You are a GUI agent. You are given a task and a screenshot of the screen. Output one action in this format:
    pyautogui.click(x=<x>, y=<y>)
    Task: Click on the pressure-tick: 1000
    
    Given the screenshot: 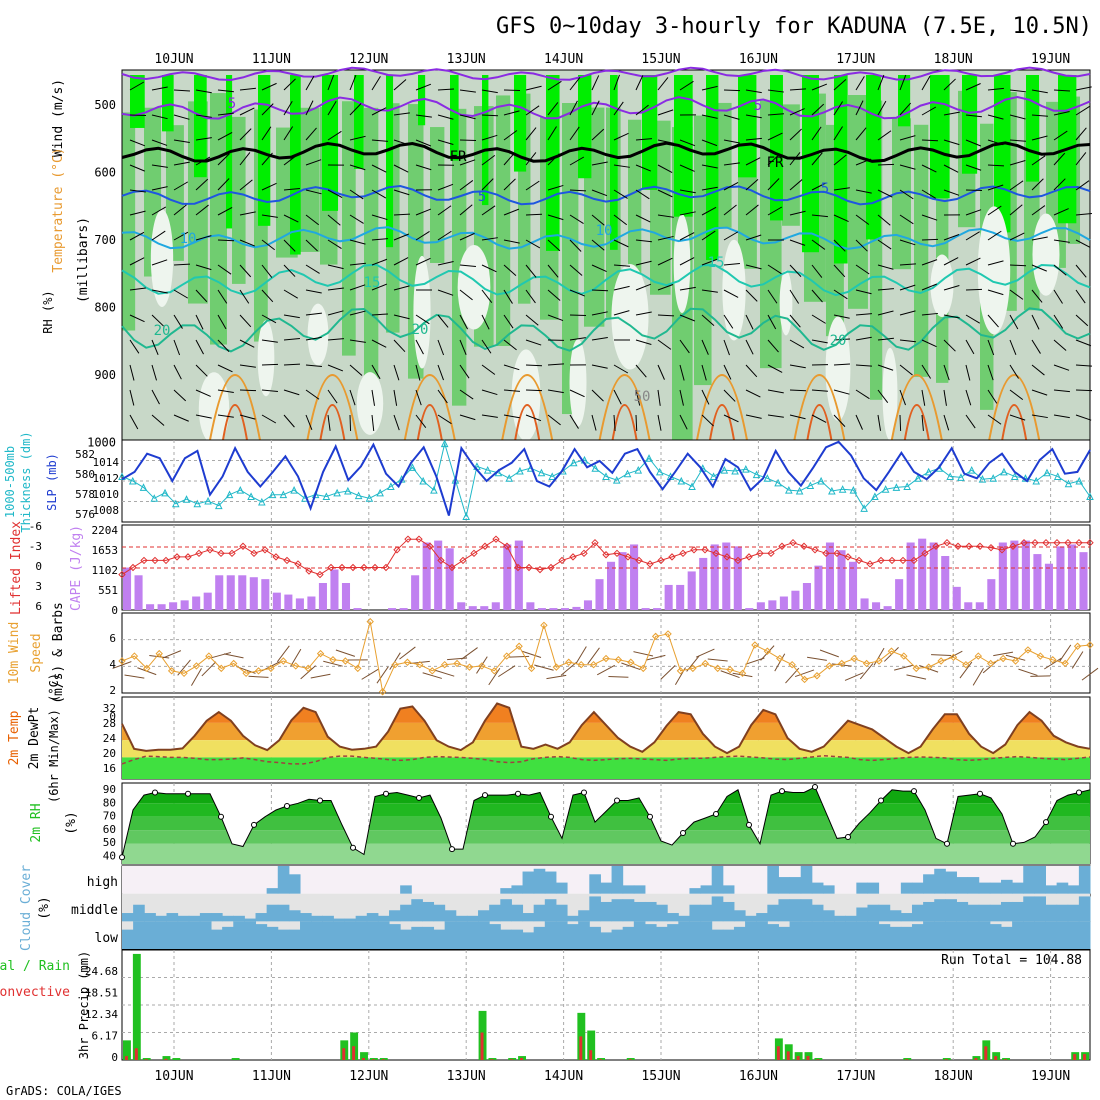 What is the action you would take?
    pyautogui.click(x=101, y=443)
    